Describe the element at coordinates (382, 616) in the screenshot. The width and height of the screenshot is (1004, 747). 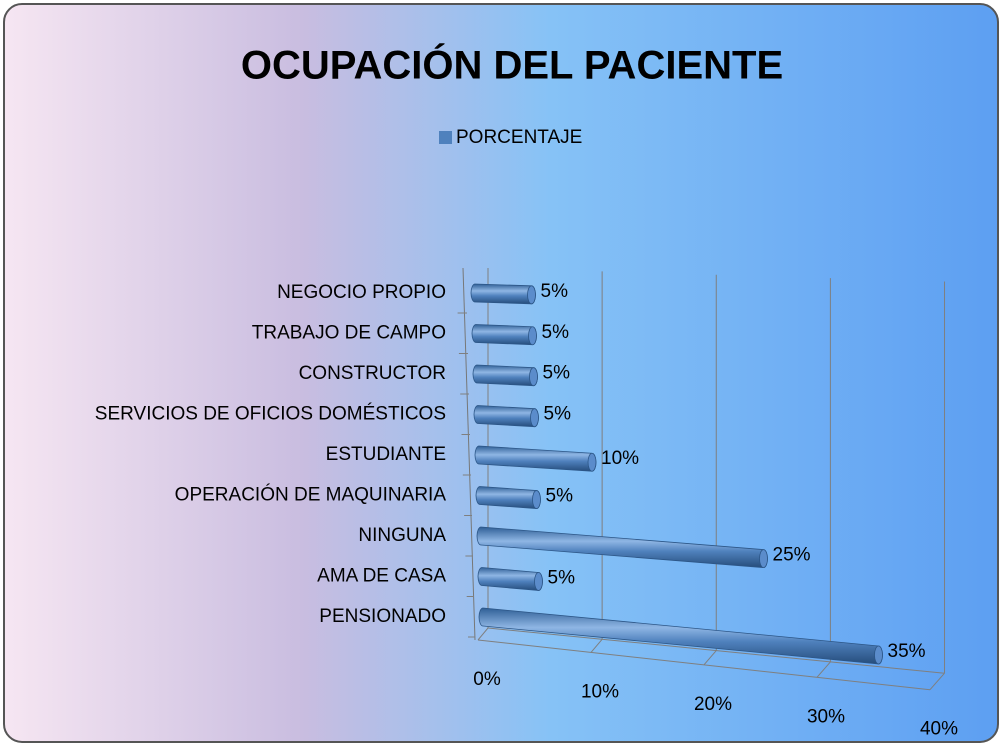
I see `y-tick-label: PENSIONADO` at that location.